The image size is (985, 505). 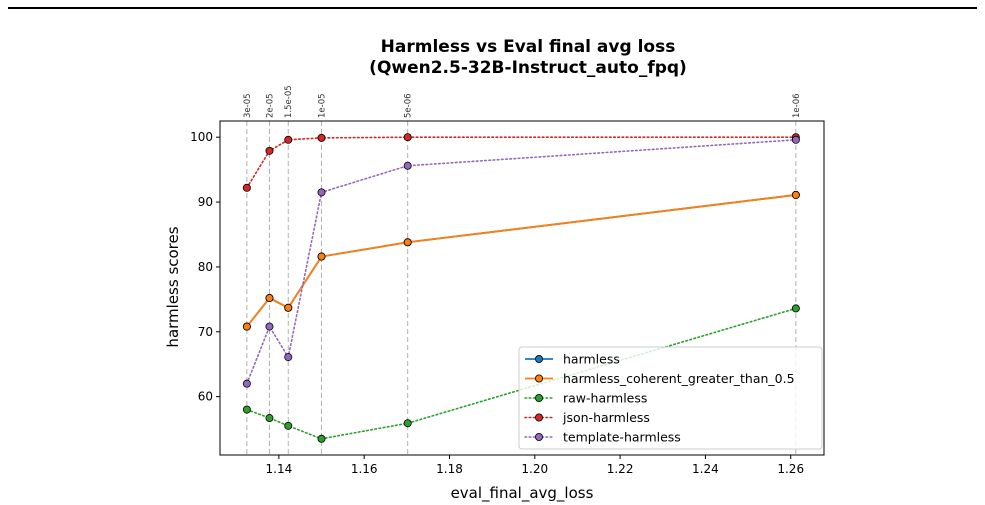 What do you see at coordinates (364, 469) in the screenshot?
I see `x-tick-label: 1.16` at bounding box center [364, 469].